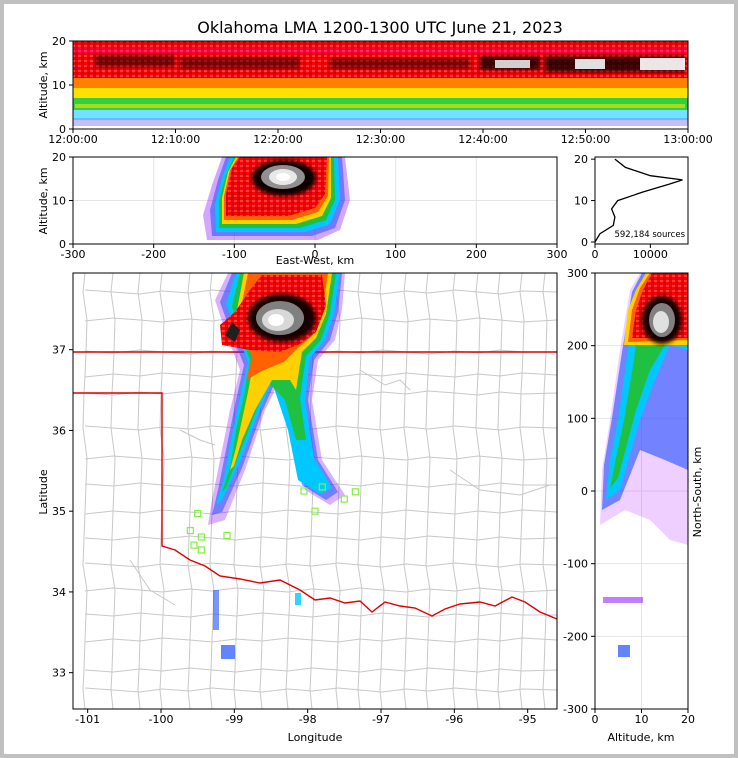 The image size is (738, 758). What do you see at coordinates (454, 719) in the screenshot?
I see `plan-x-tick-label: -96` at bounding box center [454, 719].